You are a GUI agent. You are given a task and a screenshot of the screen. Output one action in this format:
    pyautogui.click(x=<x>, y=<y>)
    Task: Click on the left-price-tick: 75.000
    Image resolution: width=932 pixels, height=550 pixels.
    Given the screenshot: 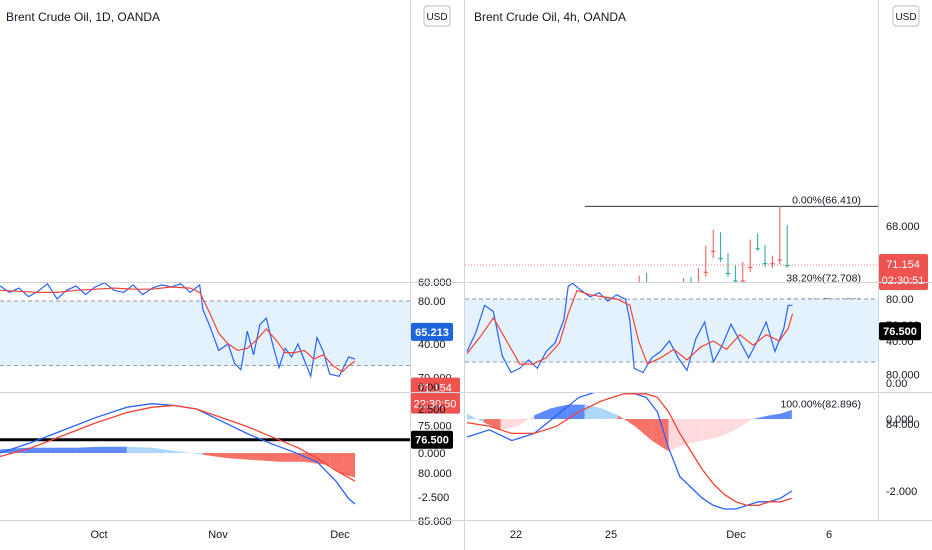 What is the action you would take?
    pyautogui.click(x=435, y=426)
    